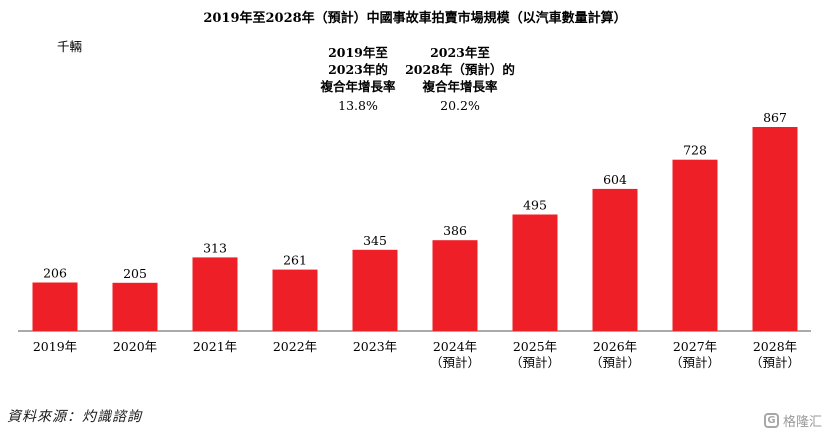  What do you see at coordinates (414, 18) in the screenshot?
I see `chart-title: 2019年至2028年（預計）中國事故車拍賣市場規模（以汽車數量計算）` at bounding box center [414, 18].